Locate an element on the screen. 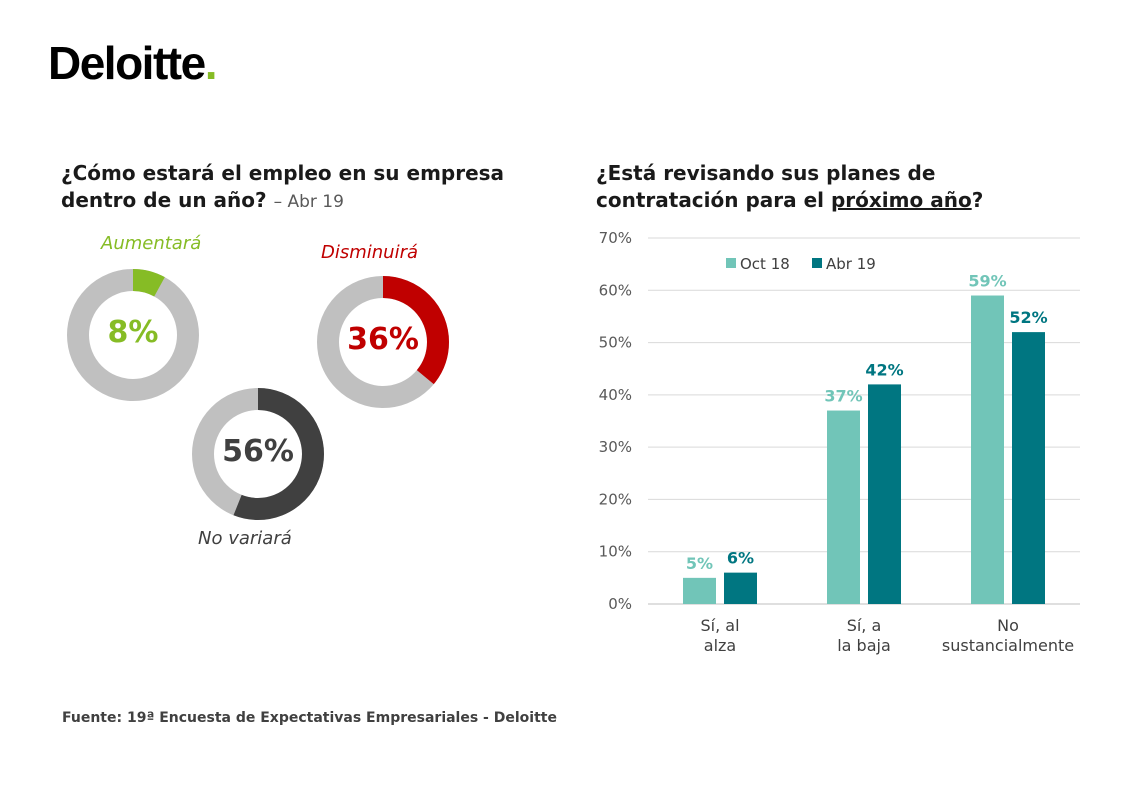 This screenshot has width=1123, height=794. donut-value-disminuira: 36% is located at coordinates (383, 339).